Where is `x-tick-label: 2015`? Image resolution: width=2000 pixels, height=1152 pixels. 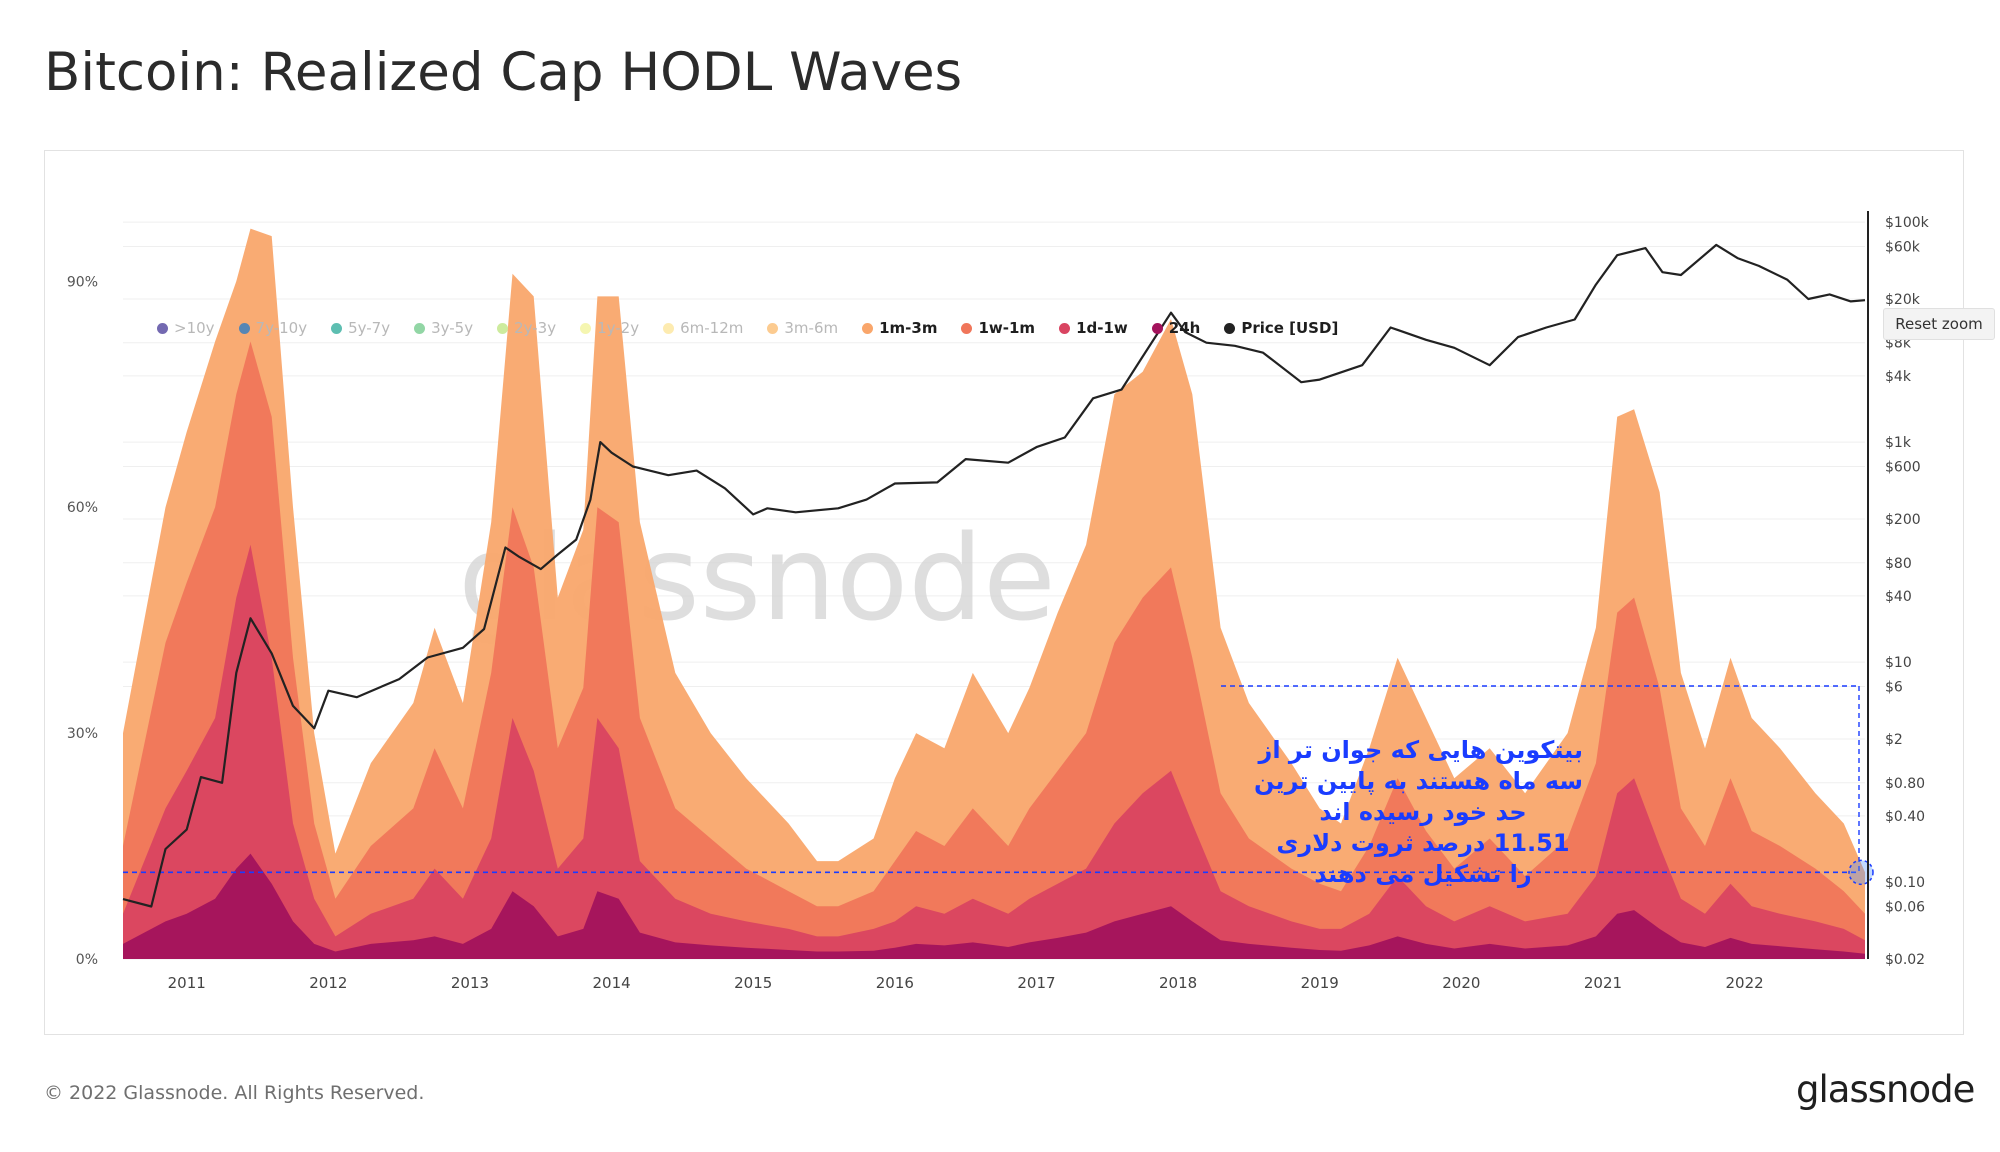
x-tick-label: 2015 is located at coordinates (753, 983).